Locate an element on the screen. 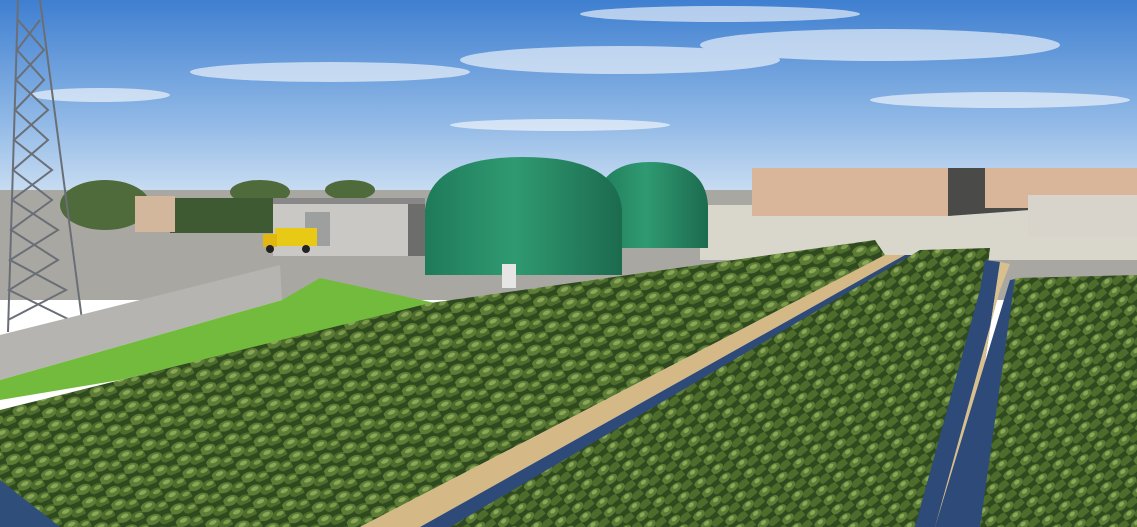  water is located at coordinates (30, 503).